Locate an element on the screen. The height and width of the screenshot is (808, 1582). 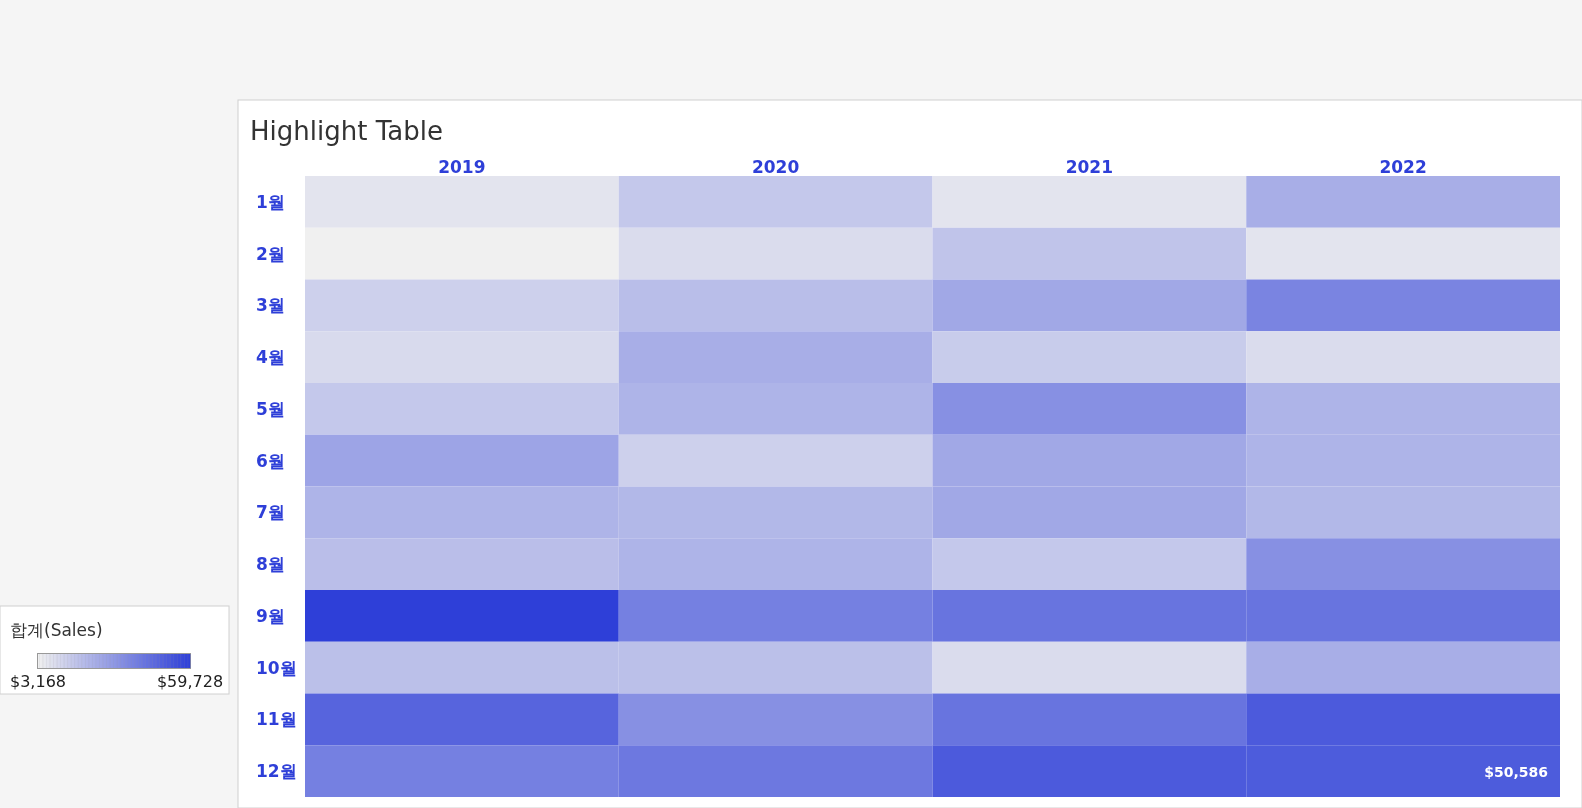
y-tick-label: 7월 is located at coordinates (270, 512).